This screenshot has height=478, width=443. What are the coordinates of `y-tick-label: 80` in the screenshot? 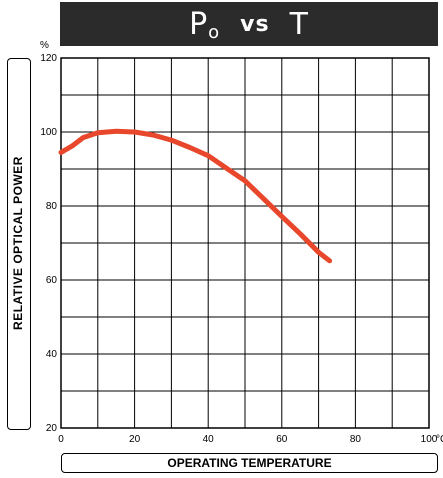 It's located at (52, 206).